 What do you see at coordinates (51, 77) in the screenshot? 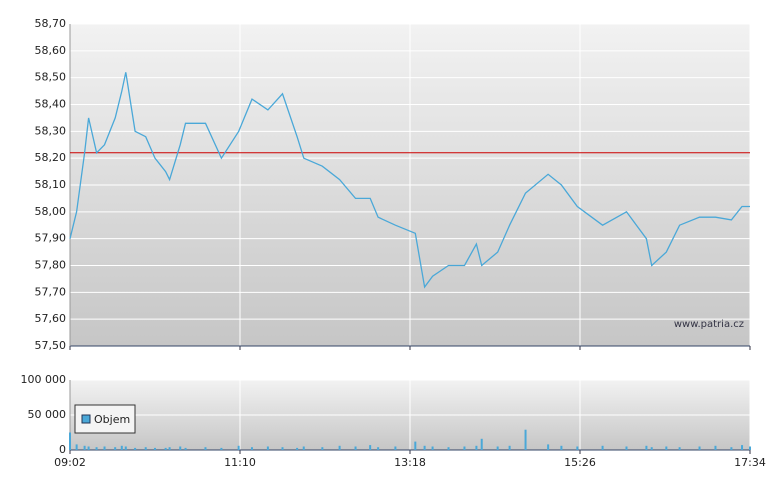
I see `y-tick-label: 58,50` at bounding box center [51, 77].